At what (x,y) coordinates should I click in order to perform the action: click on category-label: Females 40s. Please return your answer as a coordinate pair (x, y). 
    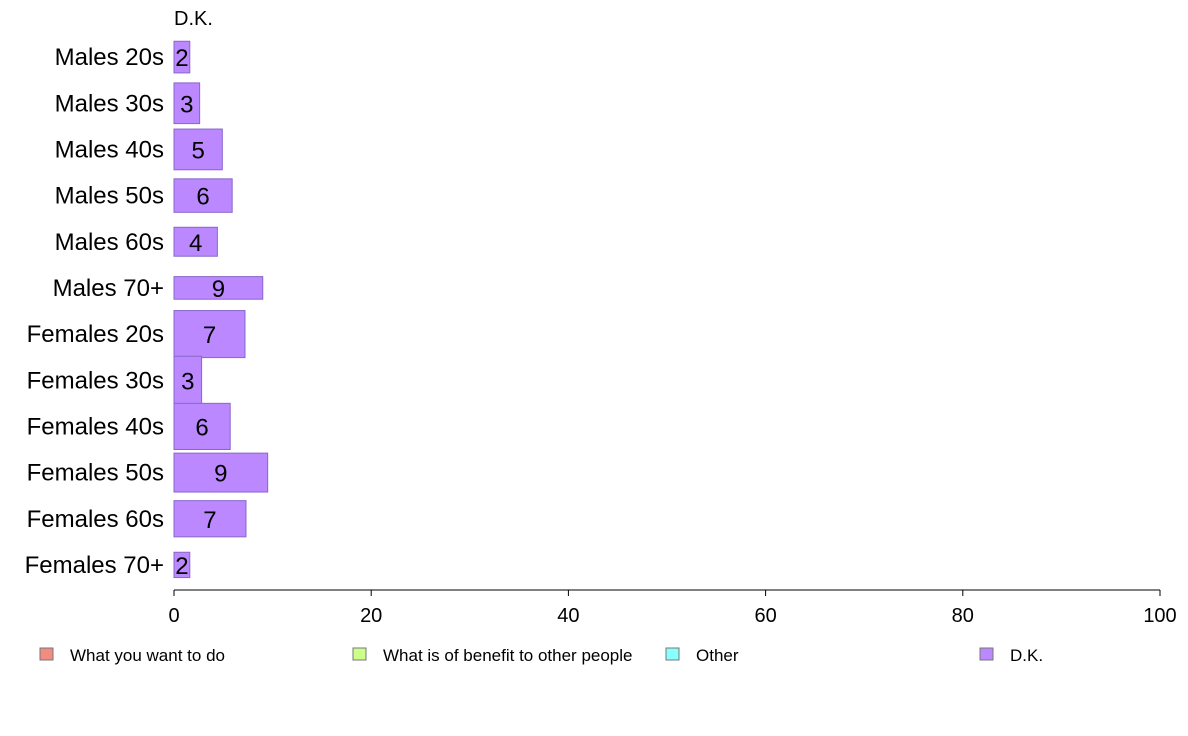
    Looking at the image, I should click on (95, 426).